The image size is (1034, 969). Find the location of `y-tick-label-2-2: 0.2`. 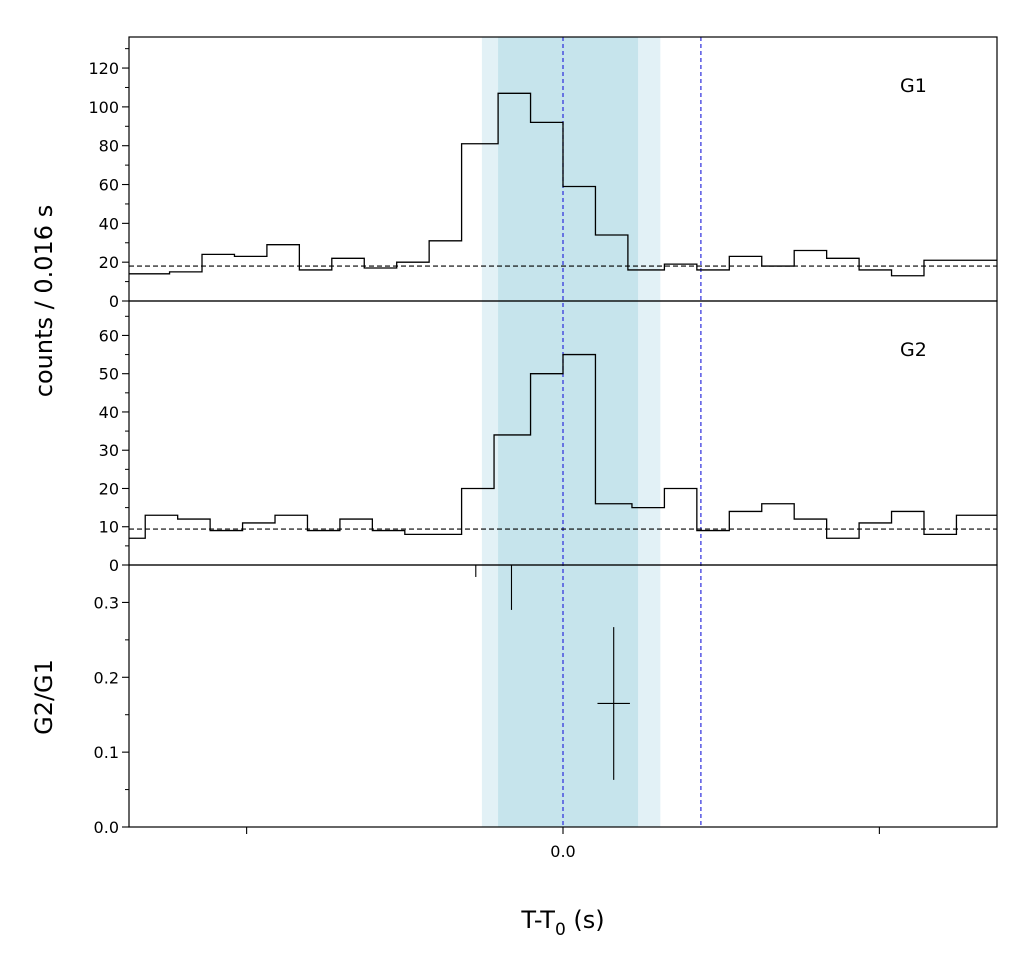

y-tick-label-2-2: 0.2 is located at coordinates (106, 677).